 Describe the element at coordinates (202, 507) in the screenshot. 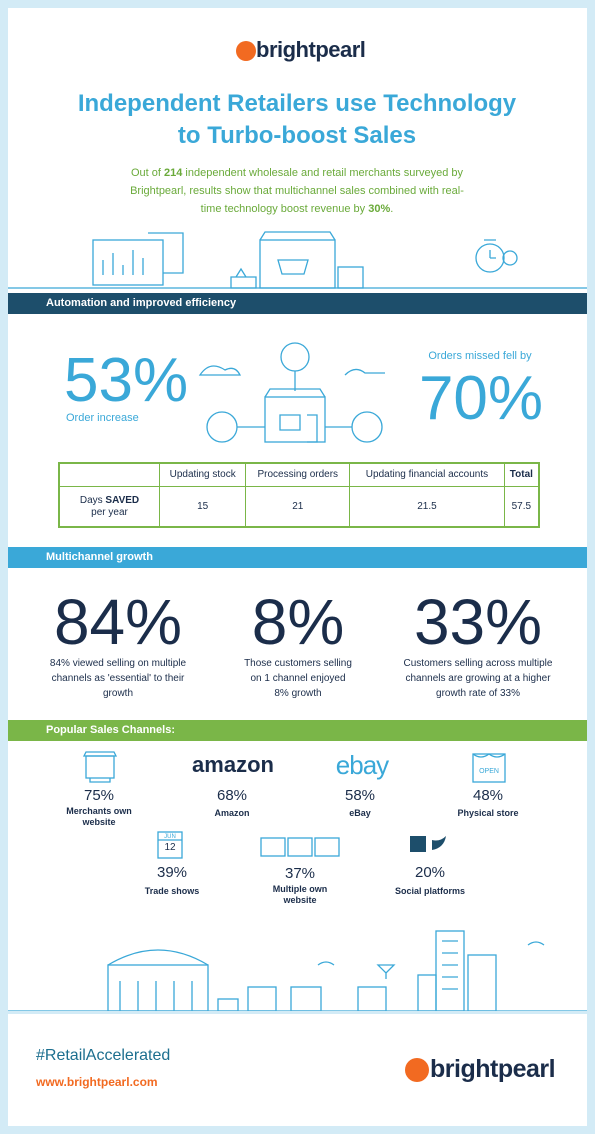

I see `table-cell: 15` at that location.